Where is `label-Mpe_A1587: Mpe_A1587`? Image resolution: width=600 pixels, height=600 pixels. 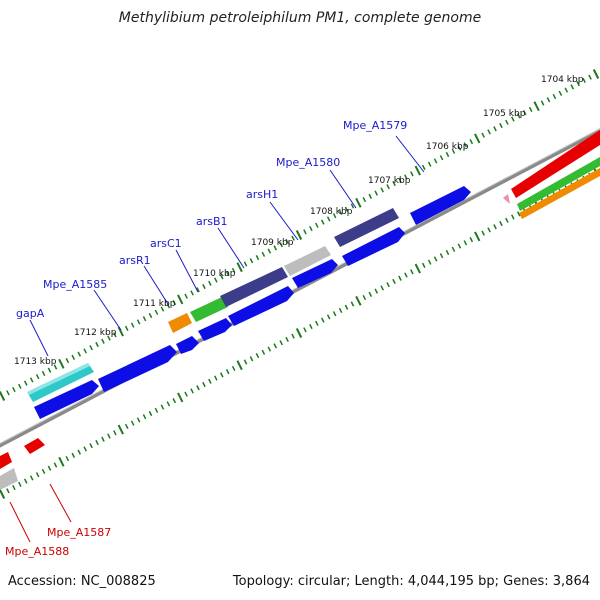 label-Mpe_A1587: Mpe_A1587 is located at coordinates (79, 532).